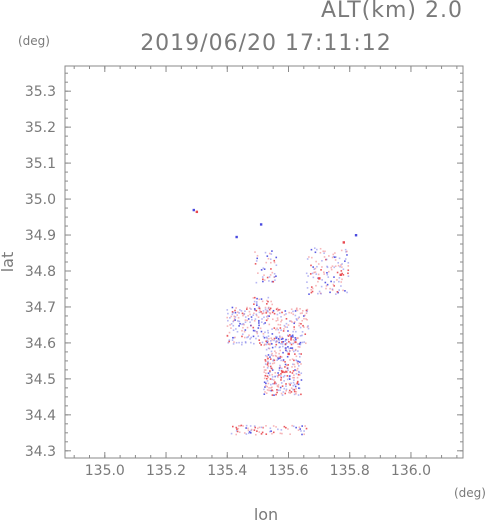 The height and width of the screenshot is (521, 491). What do you see at coordinates (40, 308) in the screenshot?
I see `y-tick-label: 34.7` at bounding box center [40, 308].